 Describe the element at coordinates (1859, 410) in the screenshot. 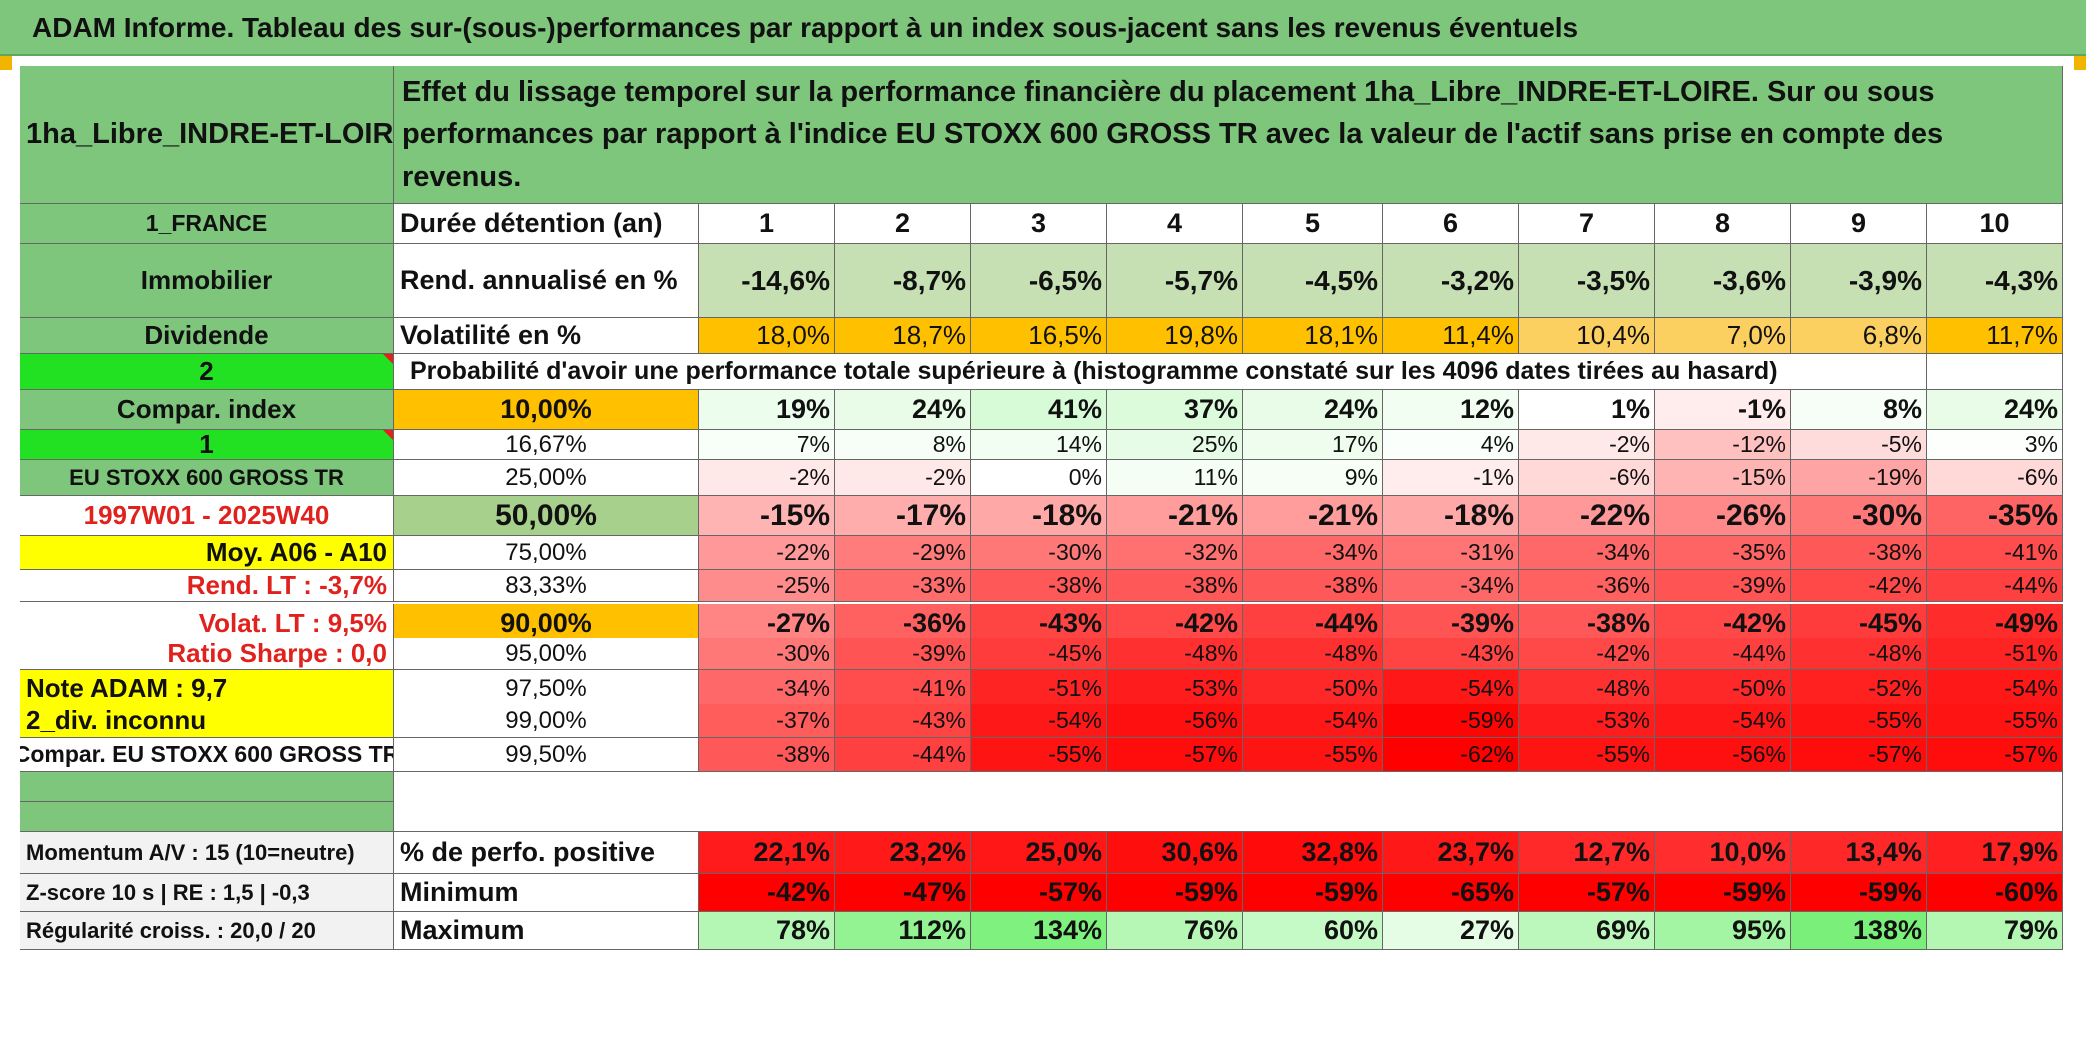

I see `percentile-value: 8%` at that location.